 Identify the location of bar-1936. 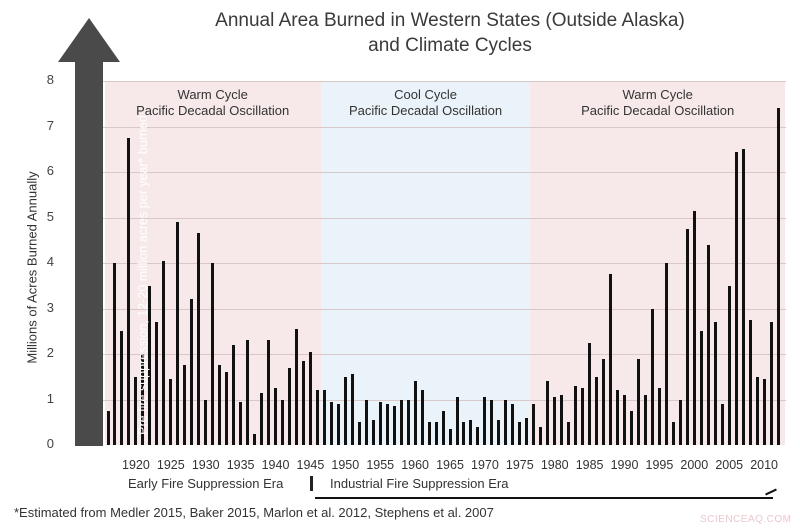
(248, 392).